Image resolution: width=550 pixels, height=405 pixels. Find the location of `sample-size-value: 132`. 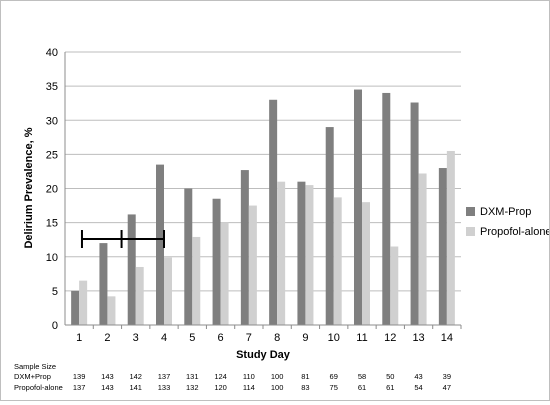

sample-size-value: 132 is located at coordinates (192, 387).